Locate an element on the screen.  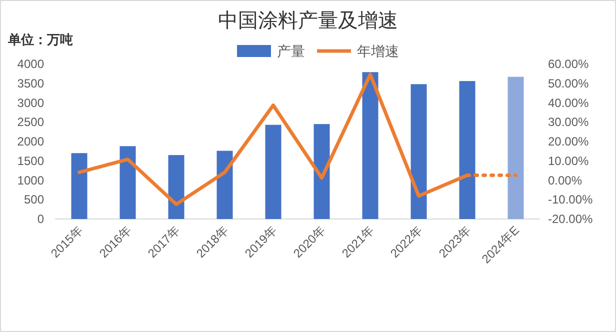
legend-label: 产量 is located at coordinates (291, 51).